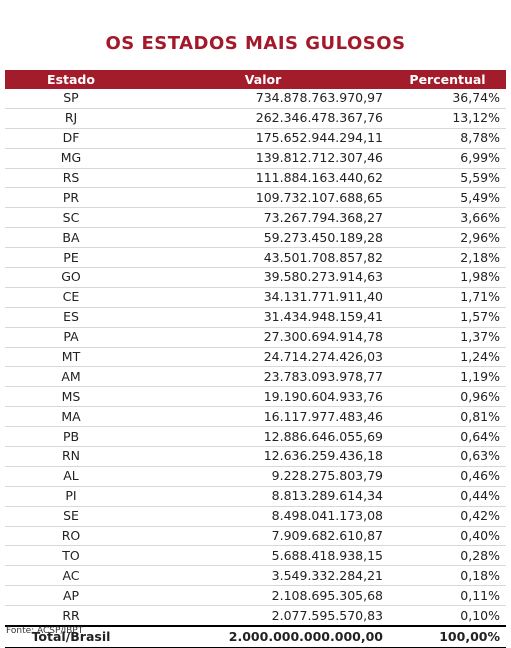 The image size is (511, 648). I want to click on table-cell: 0,11%, so click(447, 596).